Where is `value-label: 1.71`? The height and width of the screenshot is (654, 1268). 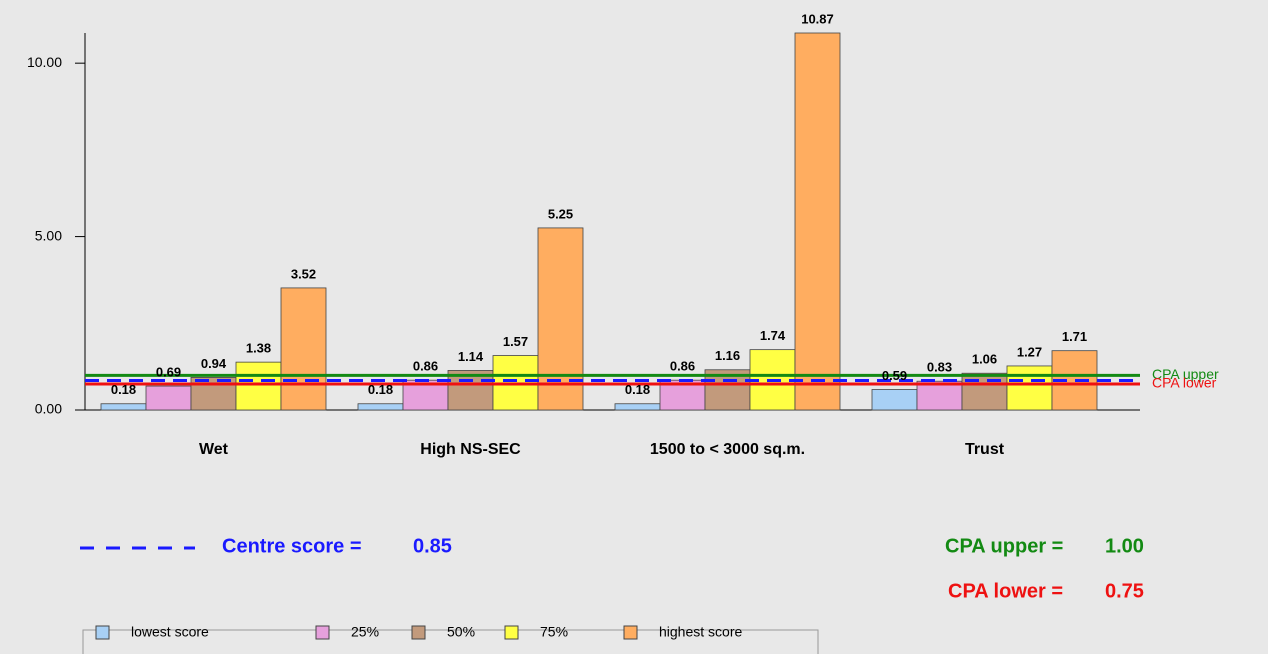
value-label: 1.71 is located at coordinates (1074, 336).